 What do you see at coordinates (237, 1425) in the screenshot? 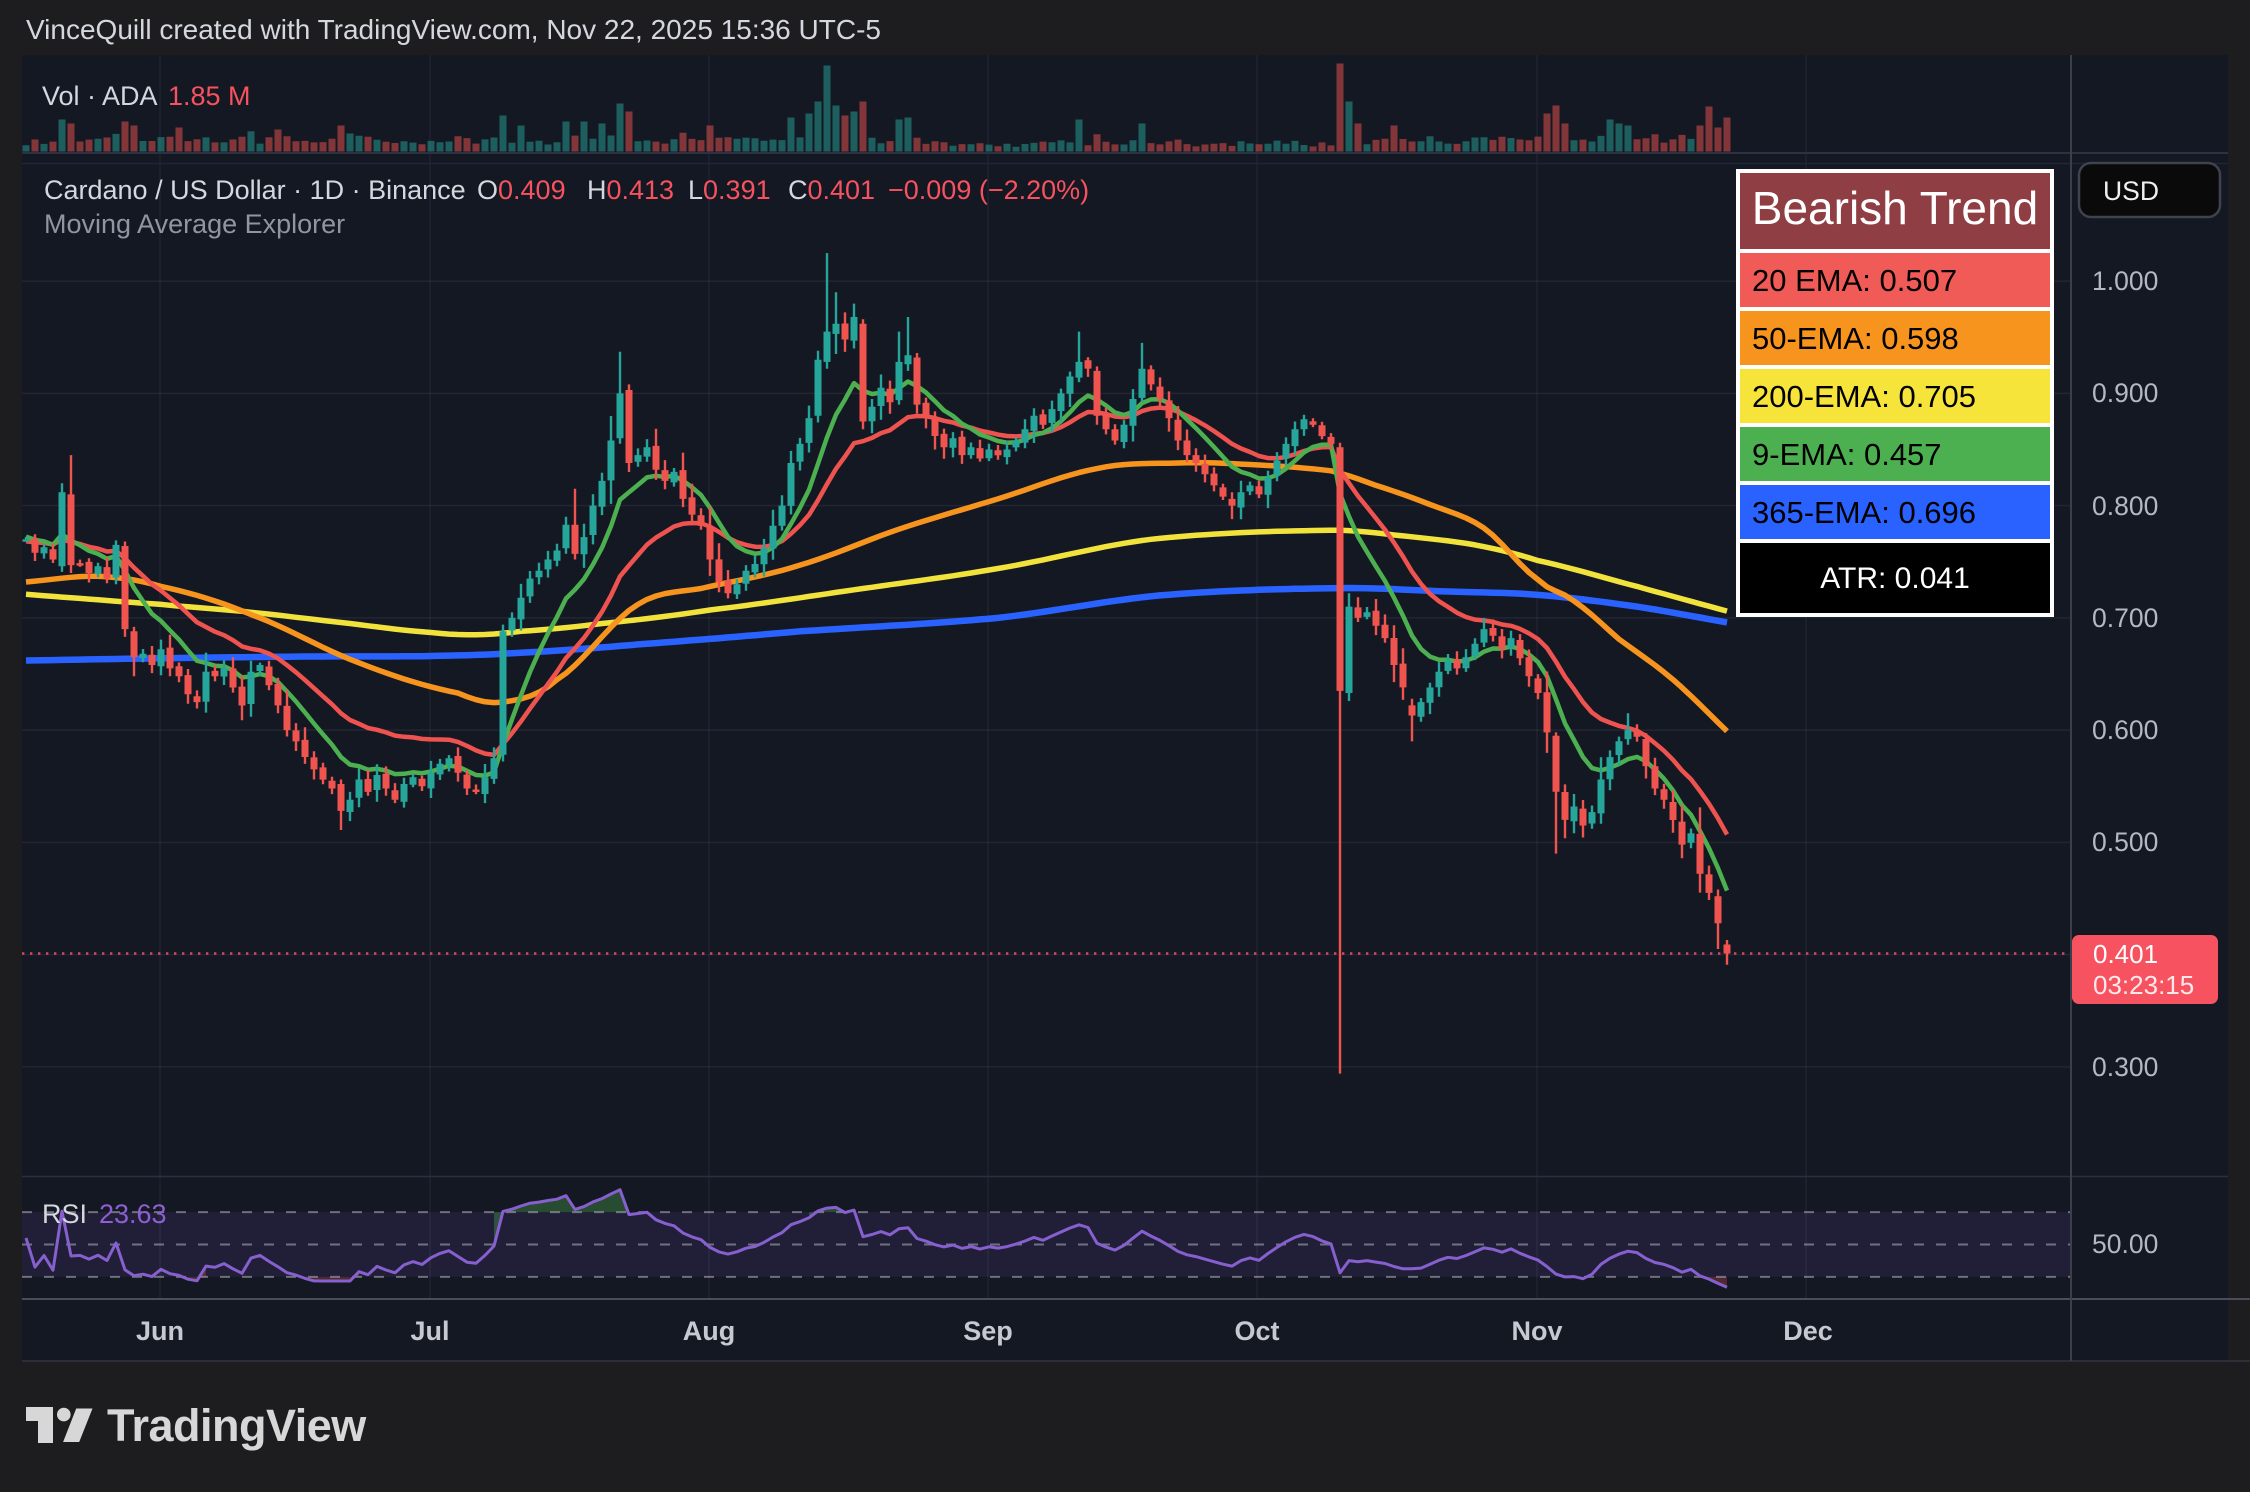
I see `svg-text: TradingView` at bounding box center [237, 1425].